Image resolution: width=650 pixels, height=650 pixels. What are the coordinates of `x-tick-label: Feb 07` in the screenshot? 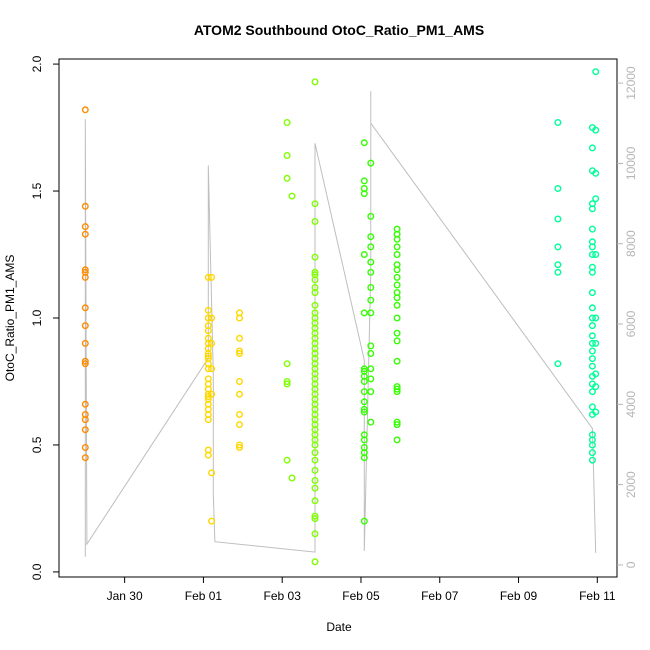 It's located at (440, 596).